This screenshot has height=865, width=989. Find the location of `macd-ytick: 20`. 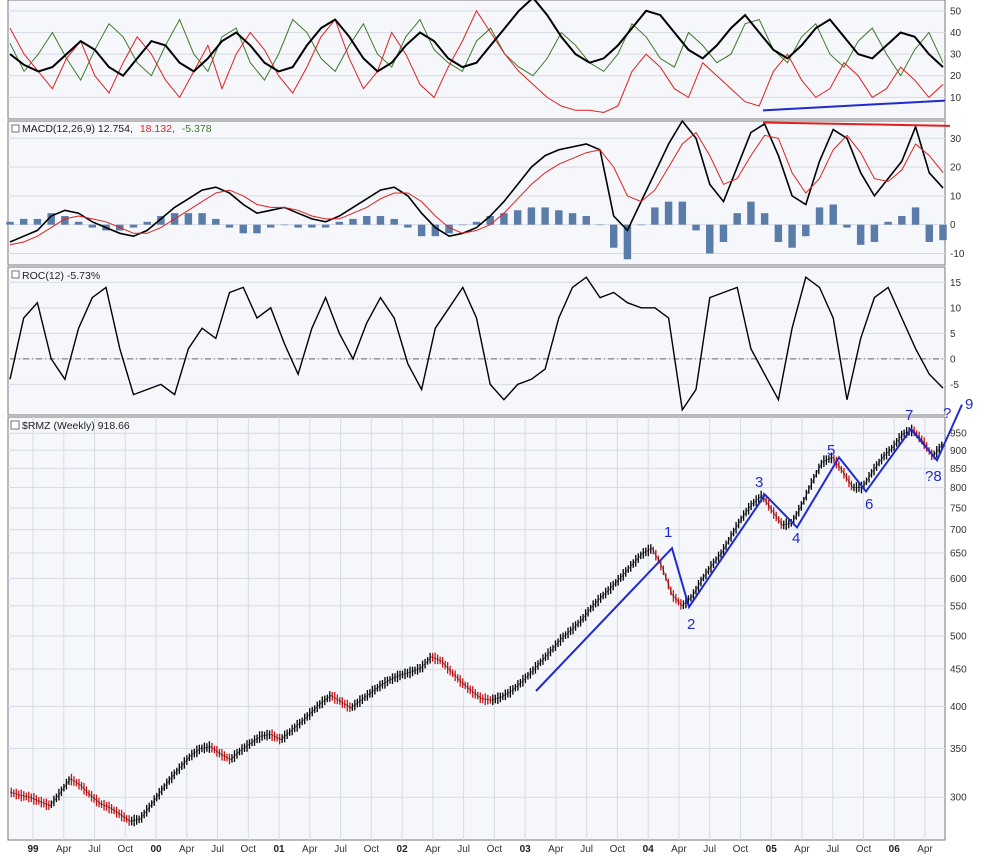

macd-ytick: 20 is located at coordinates (956, 168).